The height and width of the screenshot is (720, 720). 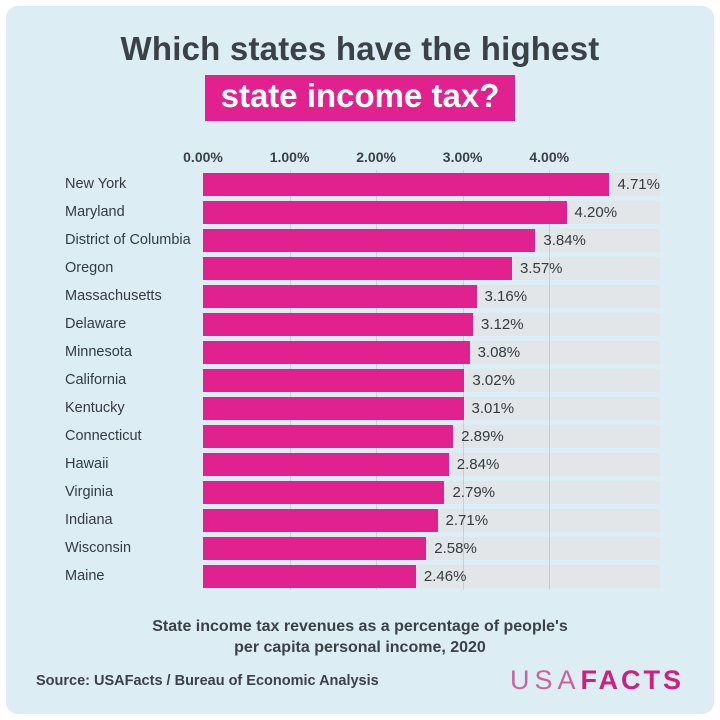 I want to click on bar-track: 4.20%, so click(x=431, y=212).